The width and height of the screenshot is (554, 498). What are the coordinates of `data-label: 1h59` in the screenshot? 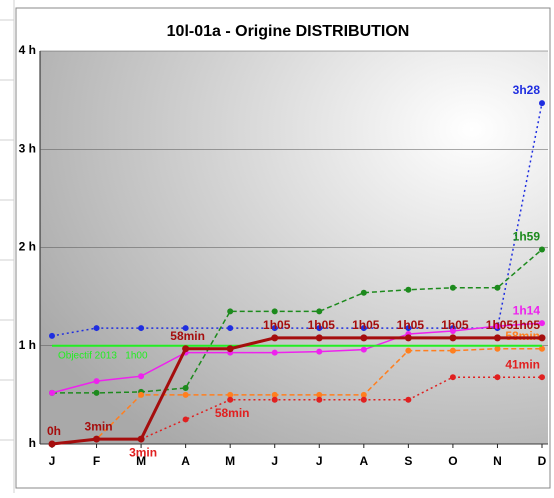 It's located at (527, 237).